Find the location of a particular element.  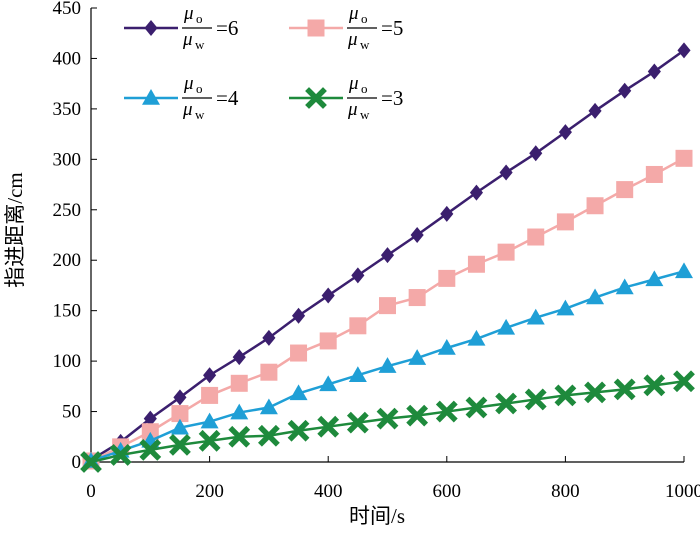

x-tick-label: 600 is located at coordinates (447, 491).